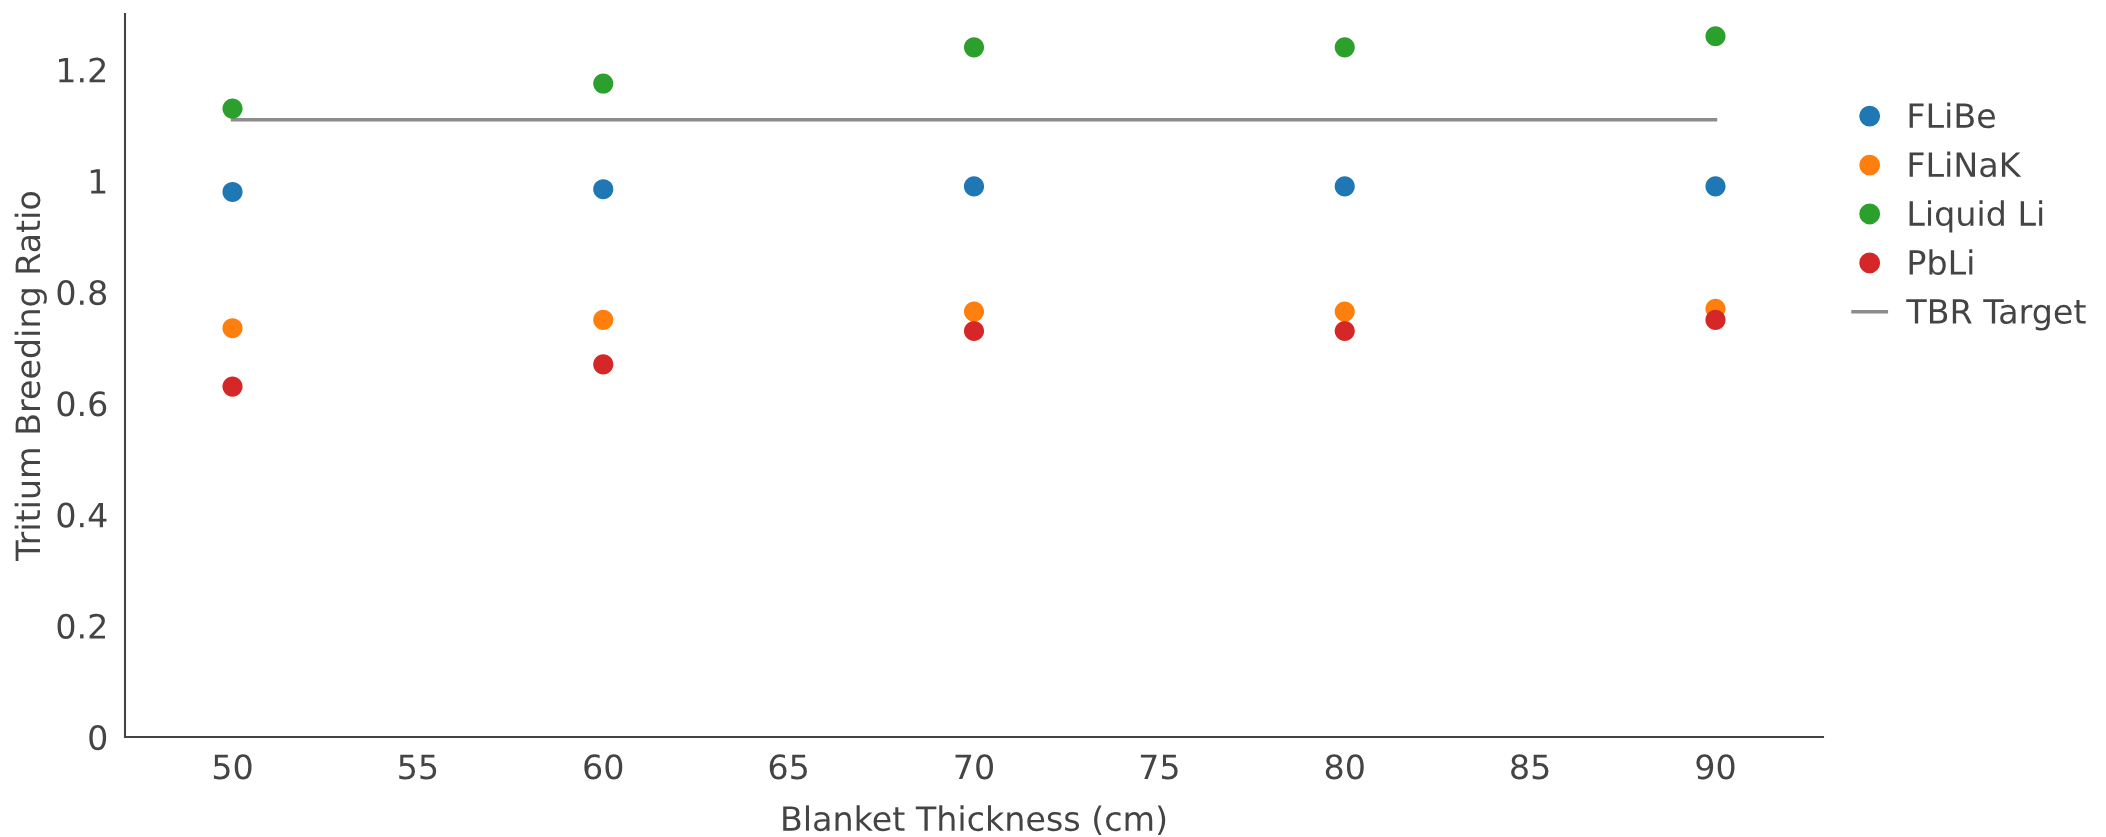  I want to click on x-tick-label: 80, so click(1344, 767).